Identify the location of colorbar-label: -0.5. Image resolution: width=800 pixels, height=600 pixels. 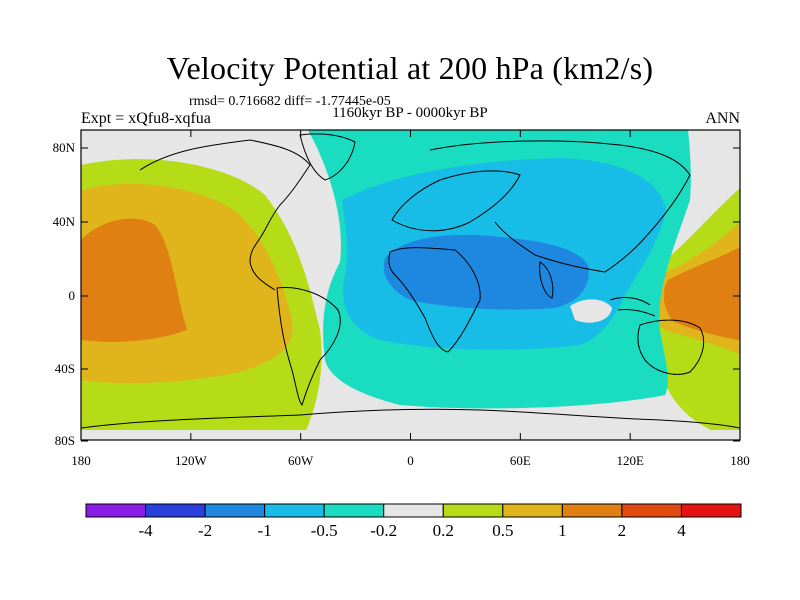
(324, 530).